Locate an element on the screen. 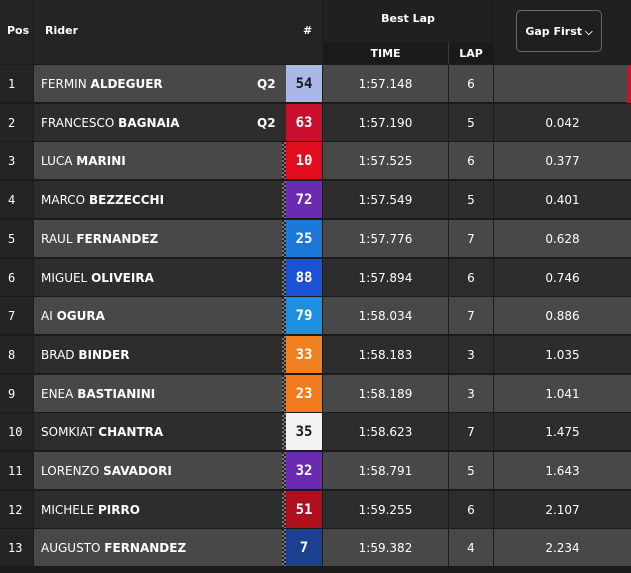 The height and width of the screenshot is (573, 631). position: 3 is located at coordinates (16, 161).